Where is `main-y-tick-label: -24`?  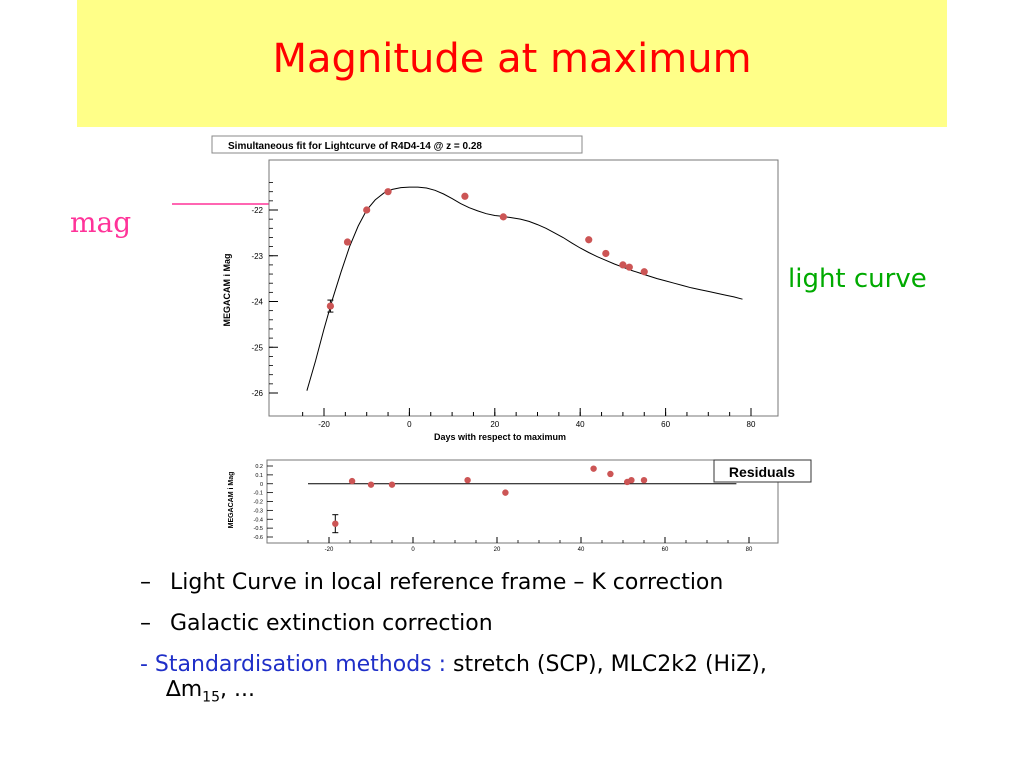
main-y-tick-label: -24 is located at coordinates (257, 302).